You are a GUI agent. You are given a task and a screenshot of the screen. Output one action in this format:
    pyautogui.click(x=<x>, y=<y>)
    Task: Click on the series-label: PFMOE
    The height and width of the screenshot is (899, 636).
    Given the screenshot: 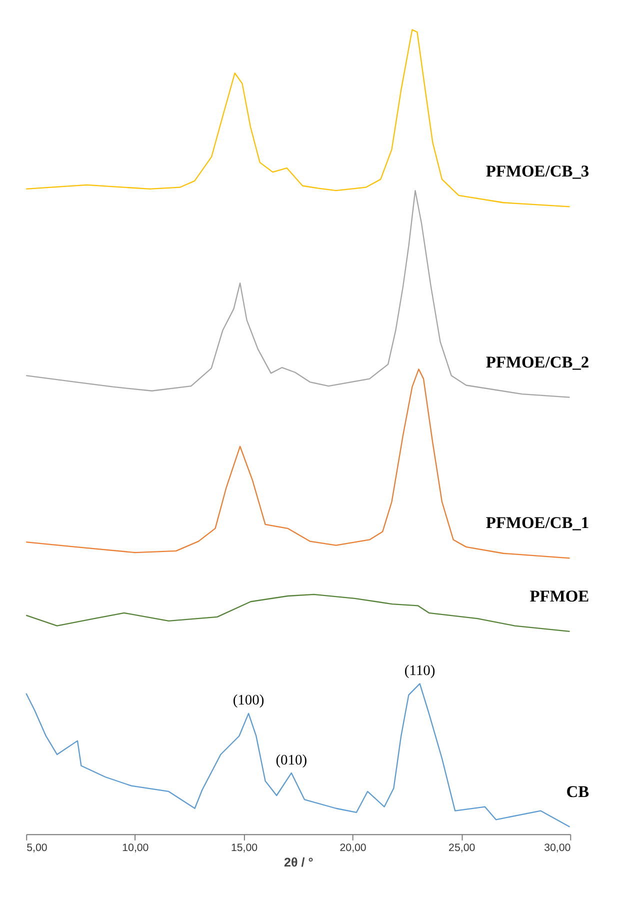 What is the action you would take?
    pyautogui.click(x=560, y=596)
    